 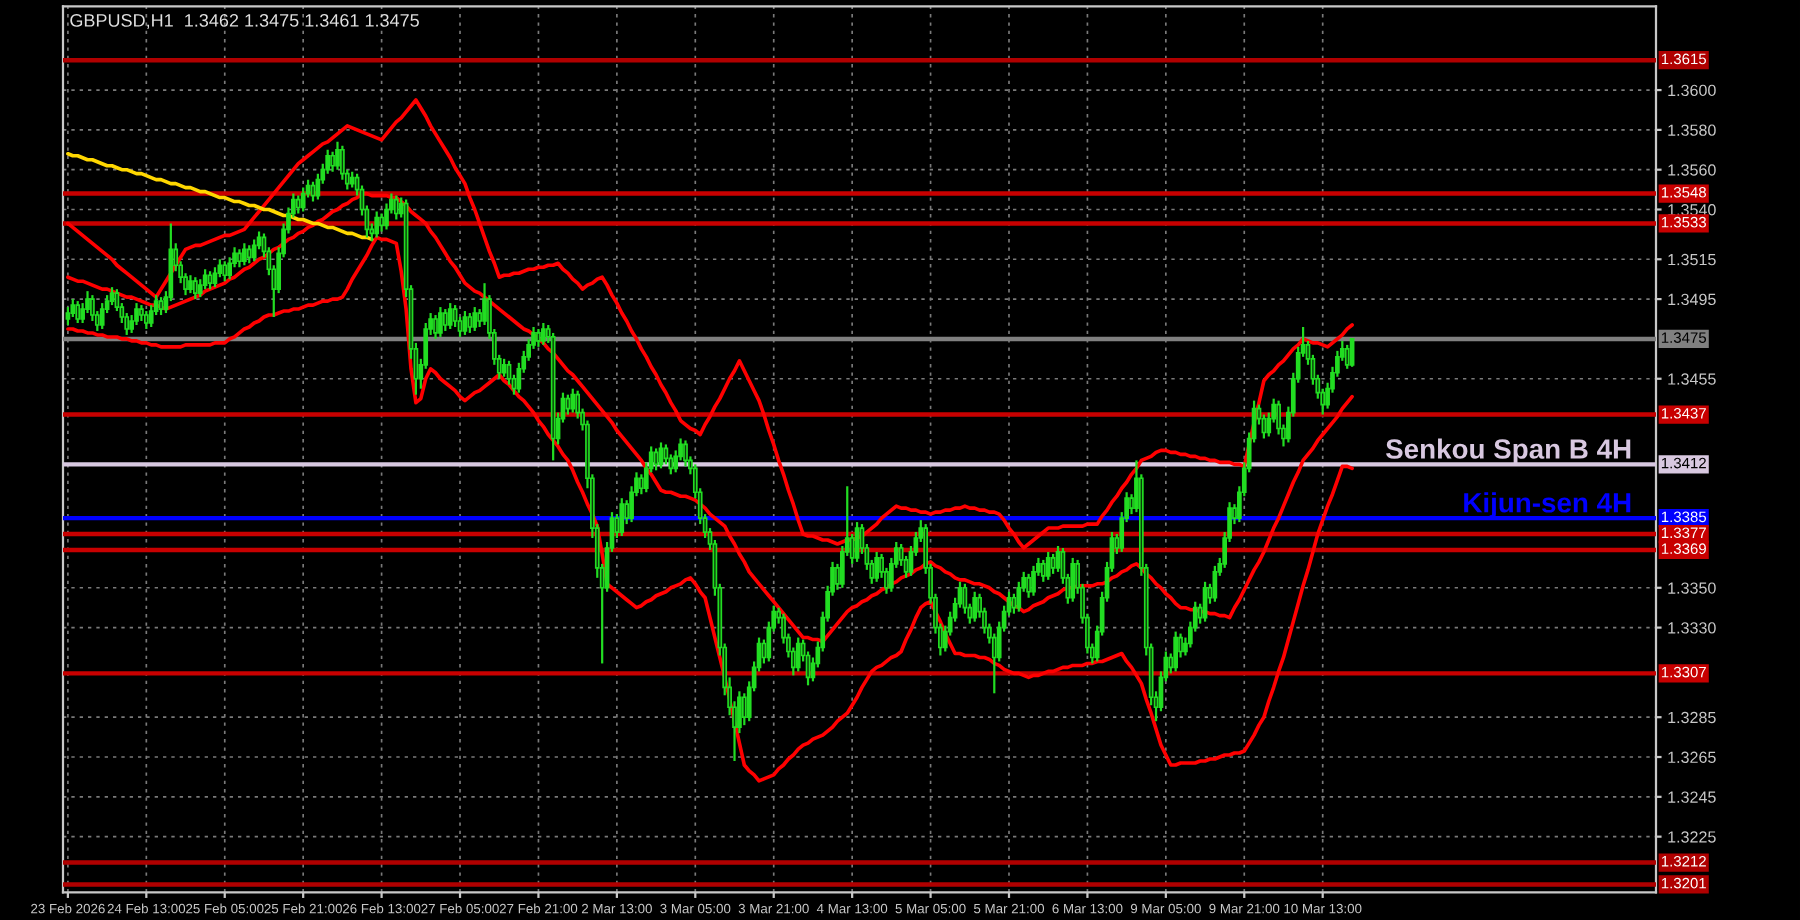 What do you see at coordinates (1692, 299) in the screenshot?
I see `y-tick-label: 1.3495` at bounding box center [1692, 299].